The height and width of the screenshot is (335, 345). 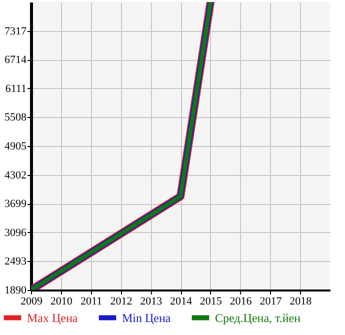 What do you see at coordinates (15, 262) in the screenshot?
I see `y-tick-label: 2493` at bounding box center [15, 262].